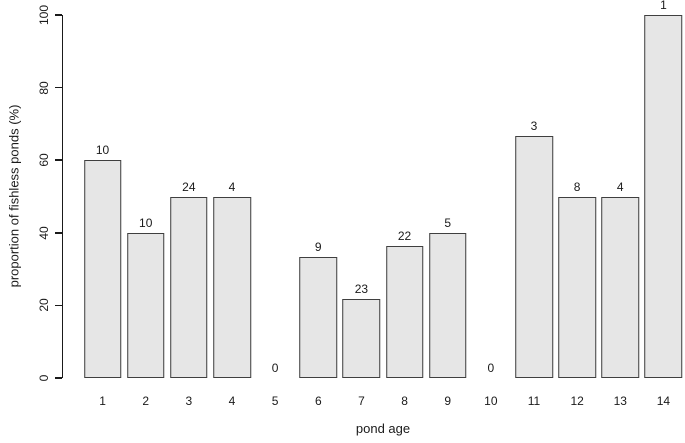 Image resolution: width=685 pixels, height=443 pixels. Describe the element at coordinates (62, 196) in the screenshot. I see `y-axis-line` at that location.